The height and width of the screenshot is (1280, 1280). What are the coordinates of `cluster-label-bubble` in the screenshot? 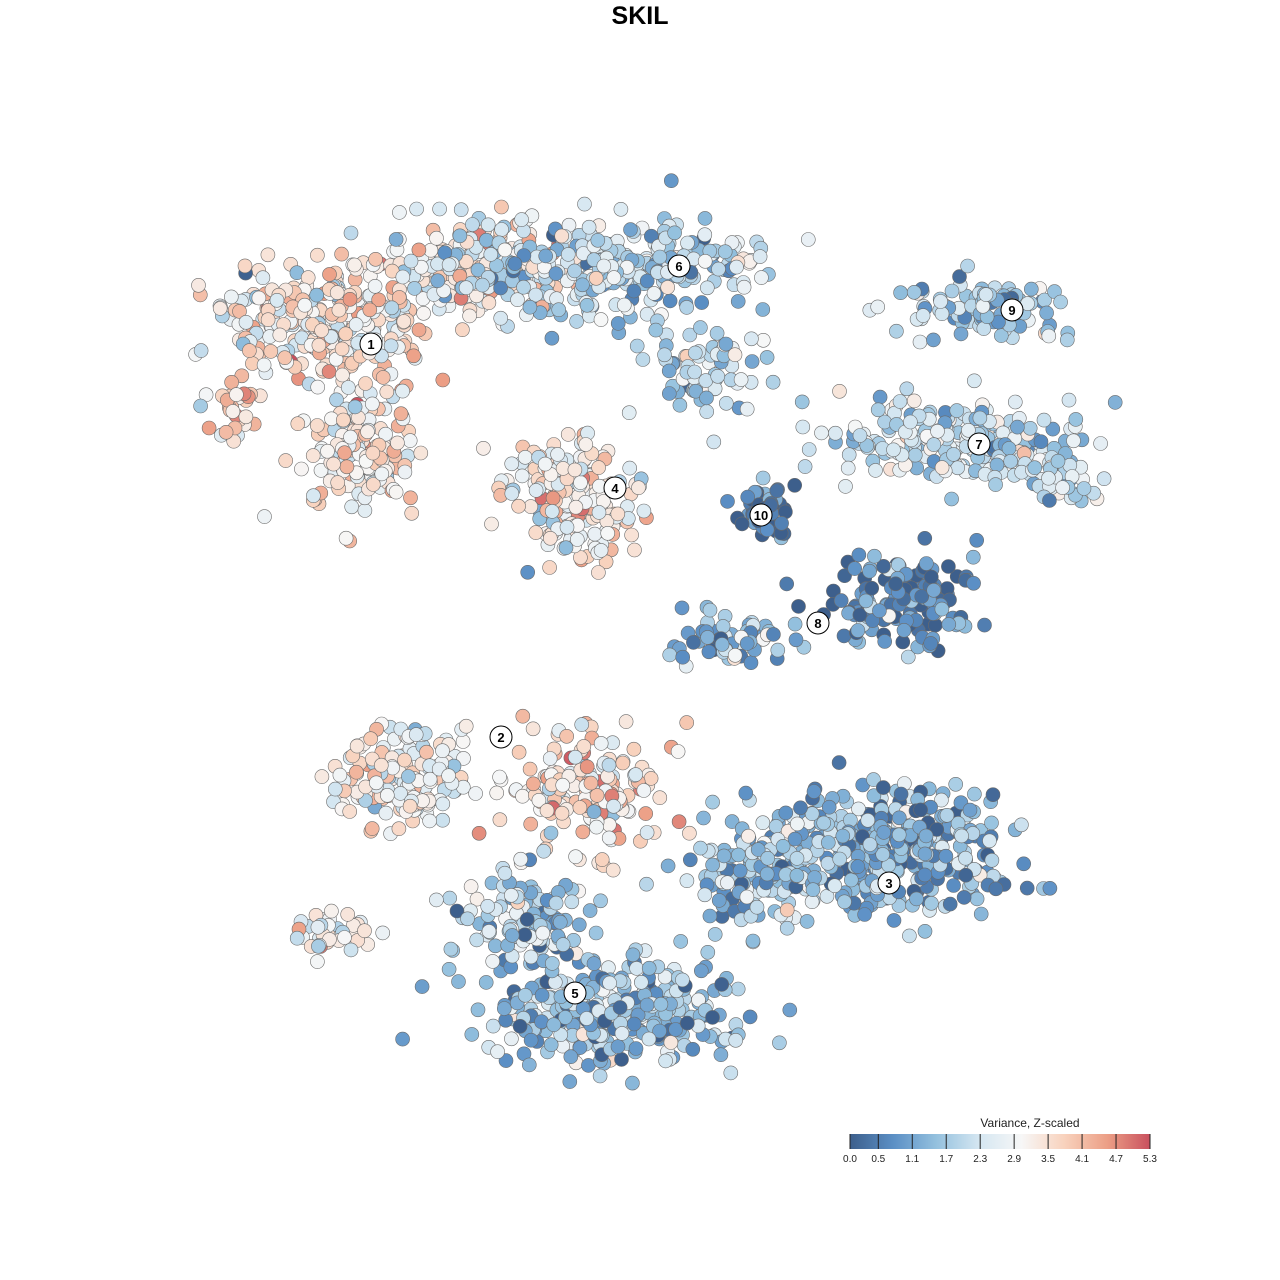 It's located at (615, 488).